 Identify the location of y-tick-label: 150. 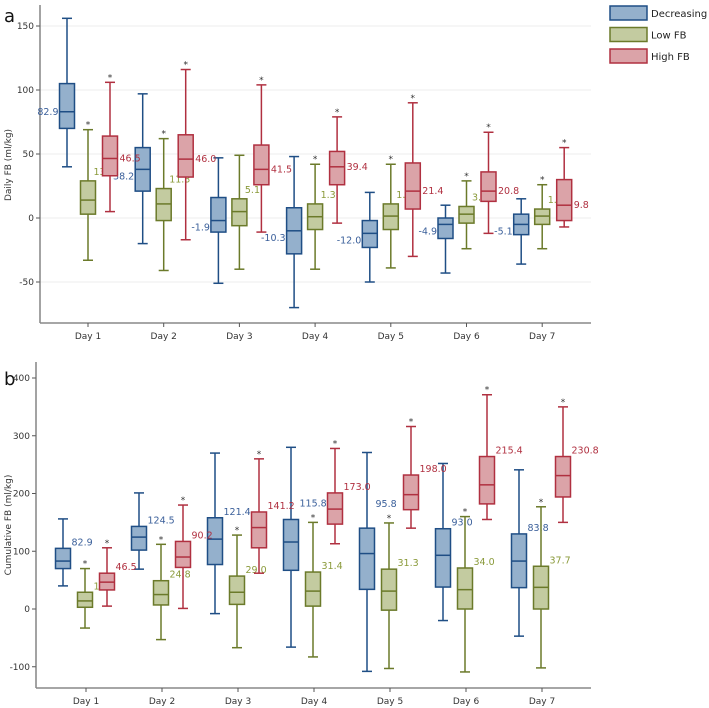
(25, 27).